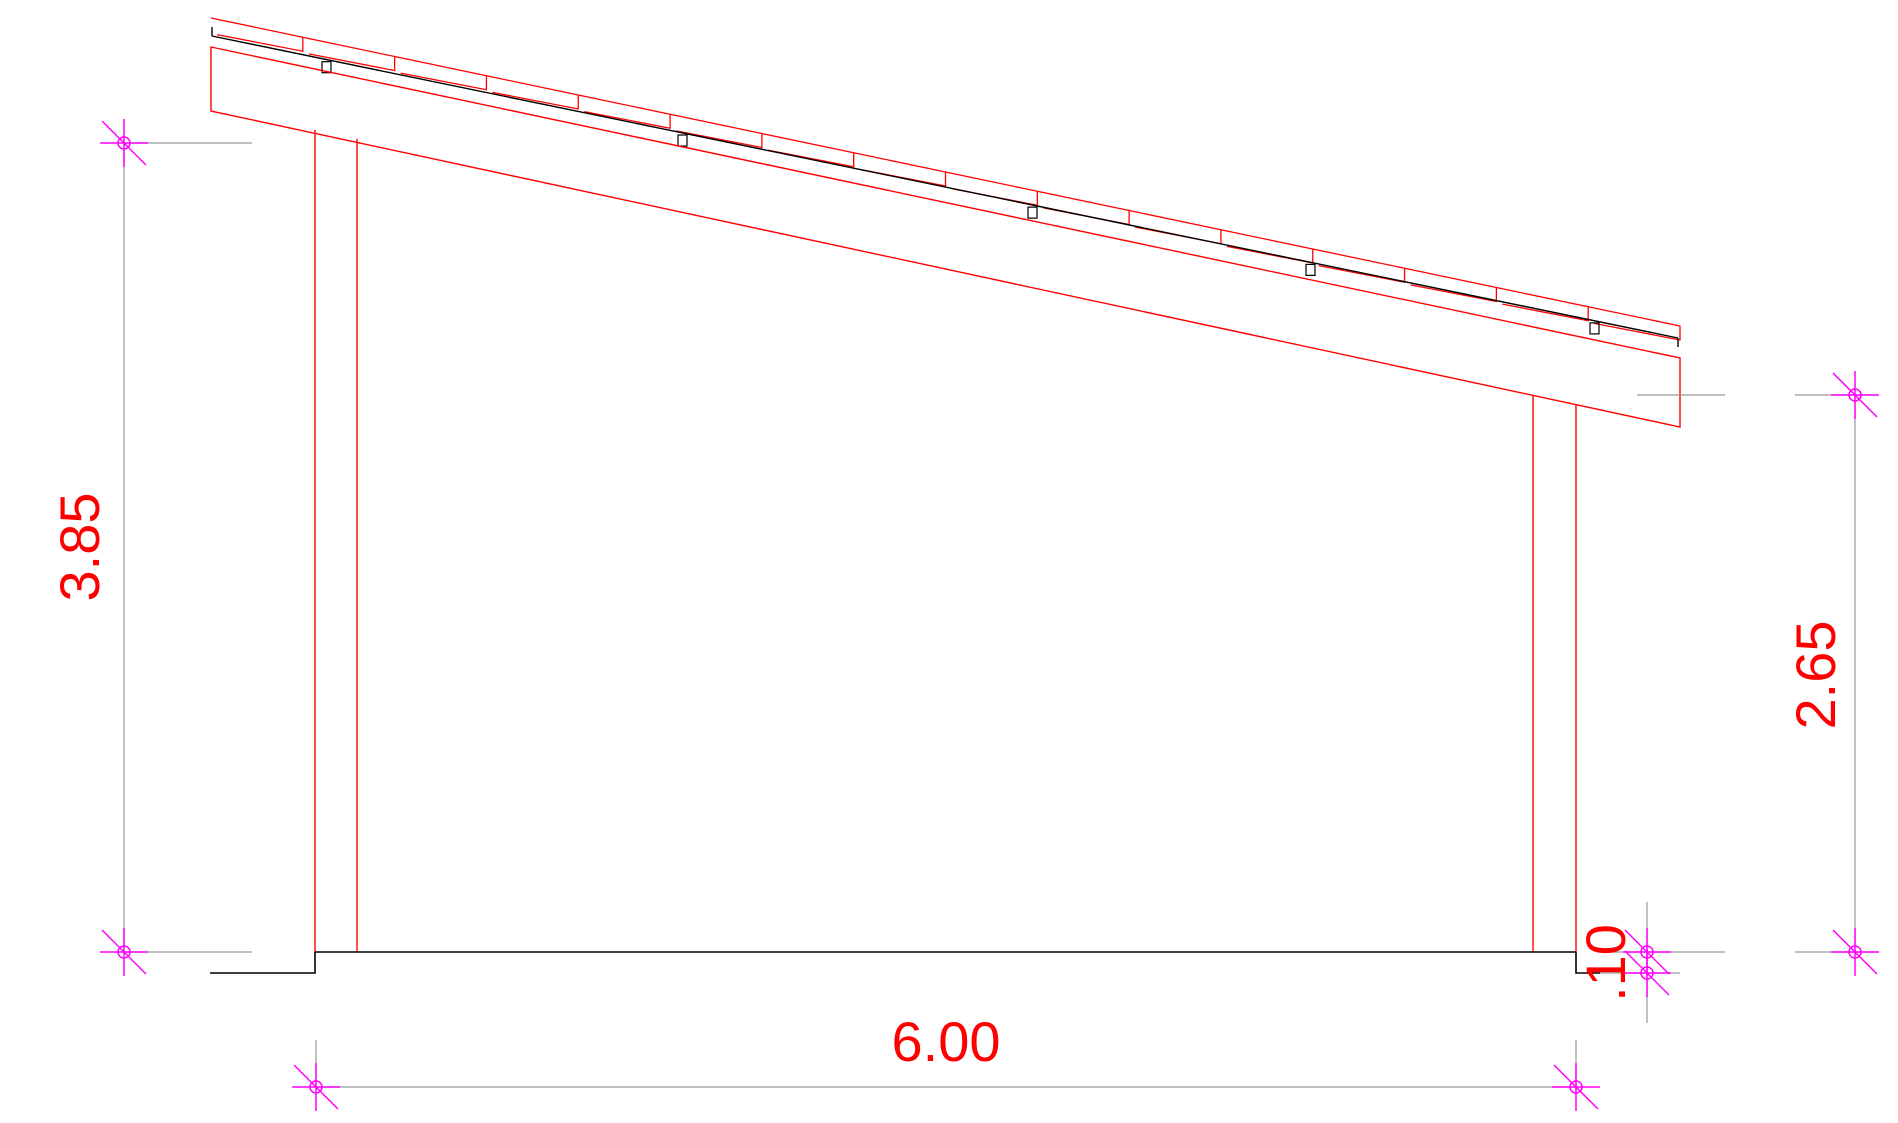  Describe the element at coordinates (905, 962) in the screenshot. I see `floor-line` at that location.